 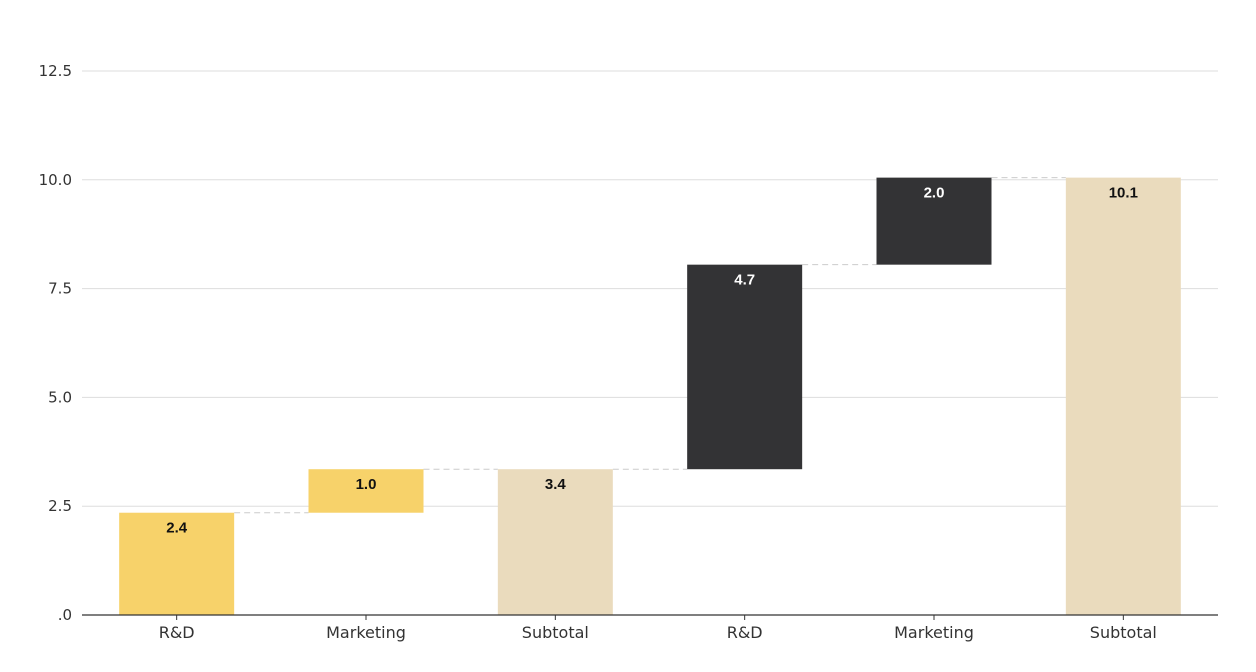 What do you see at coordinates (60, 289) in the screenshot?
I see `y-tick-label: 7.5` at bounding box center [60, 289].